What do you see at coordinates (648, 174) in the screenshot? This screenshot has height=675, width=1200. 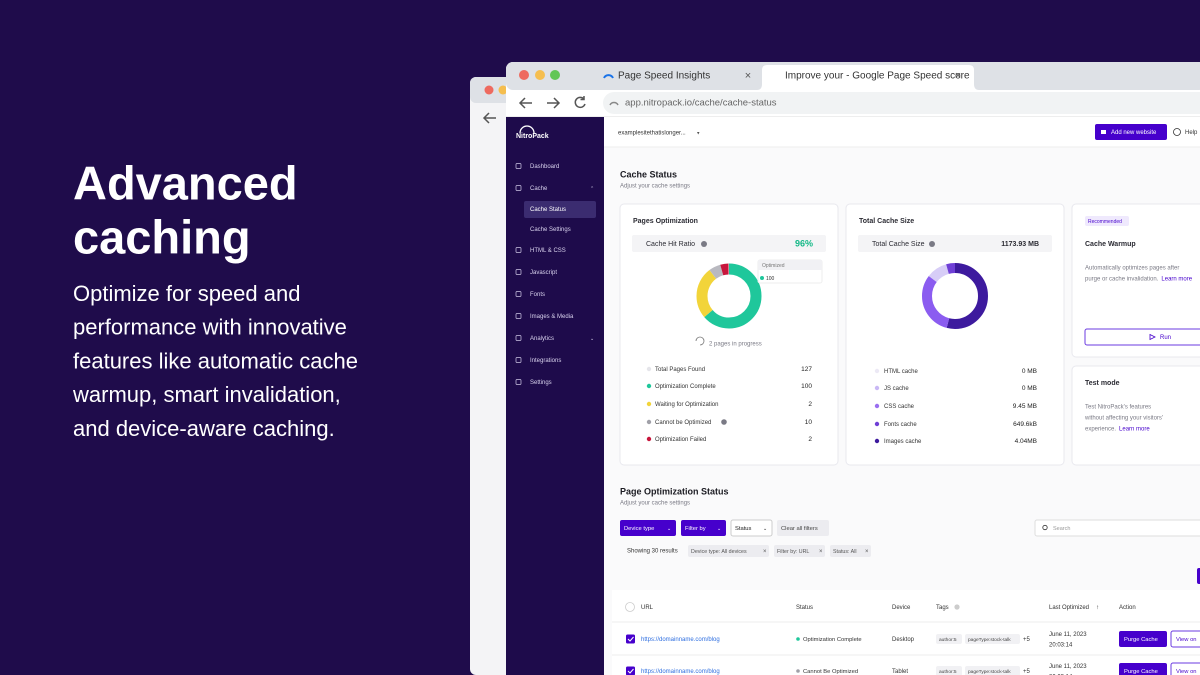 I see `section-title: Cache Status` at bounding box center [648, 174].